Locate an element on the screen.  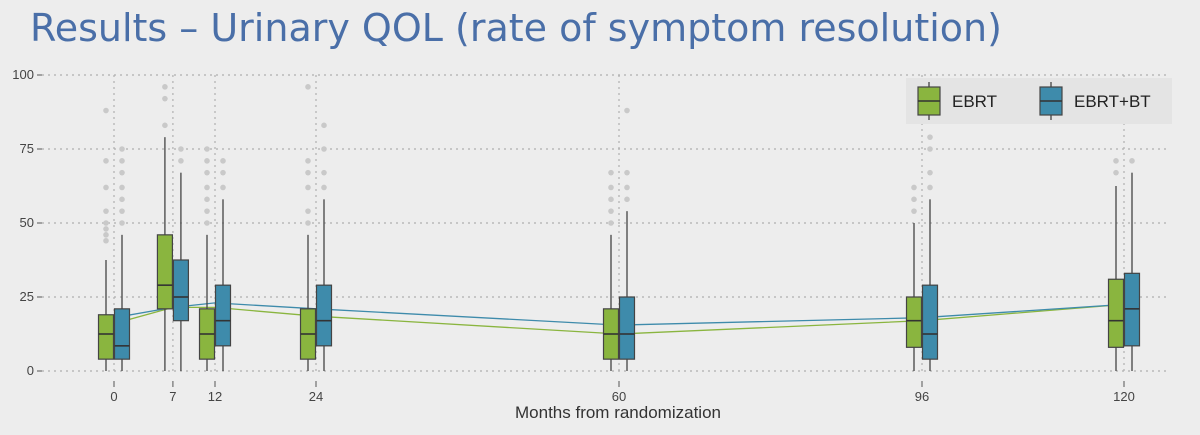
x-axis-title: Months from randomization is located at coordinates (618, 412).